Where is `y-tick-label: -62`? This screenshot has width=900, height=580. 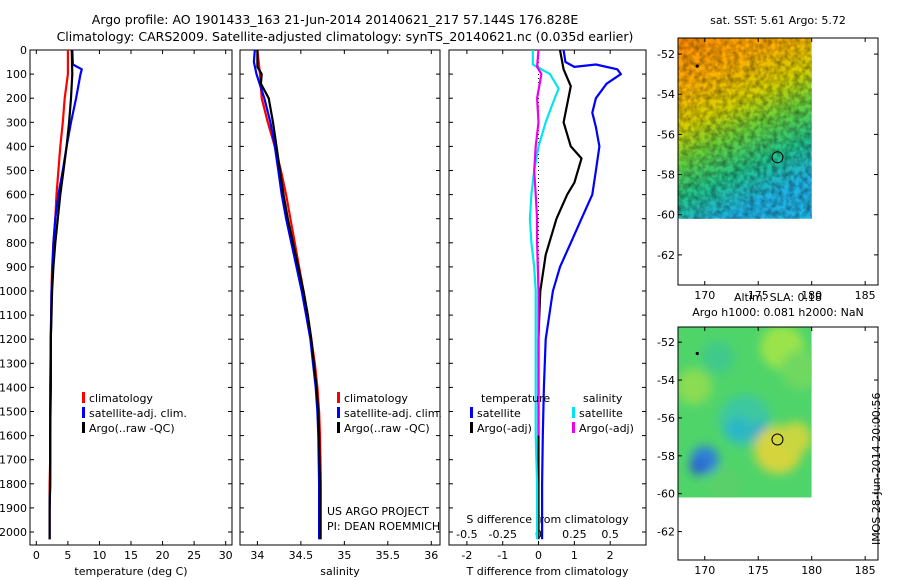
y-tick-label: -62 is located at coordinates (666, 532).